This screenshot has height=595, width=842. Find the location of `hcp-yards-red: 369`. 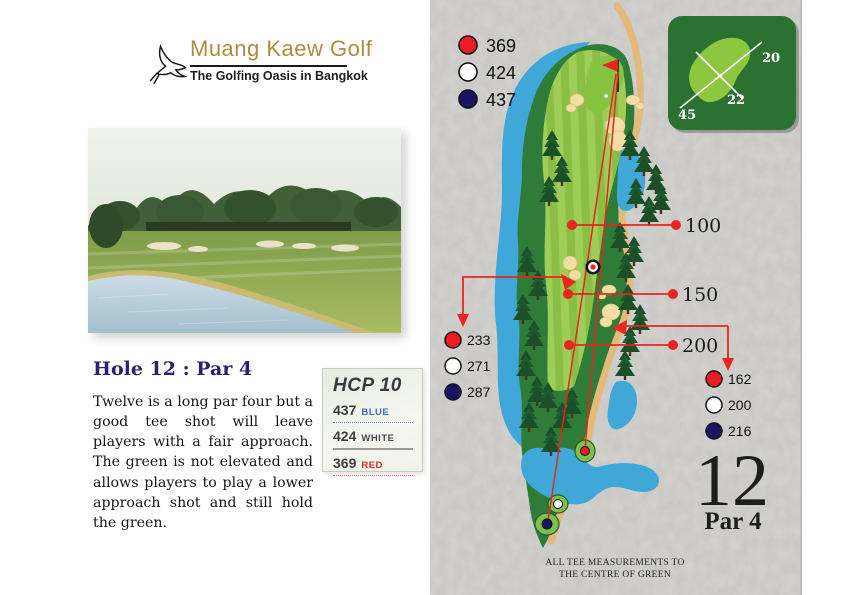

hcp-yards-red: 369 is located at coordinates (345, 463).